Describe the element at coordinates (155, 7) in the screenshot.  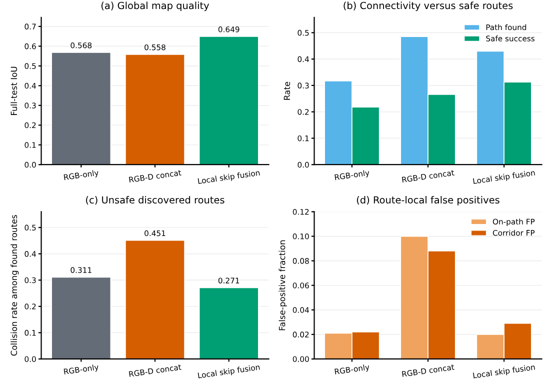
I see `chart-title: (a) Global map quality` at that location.